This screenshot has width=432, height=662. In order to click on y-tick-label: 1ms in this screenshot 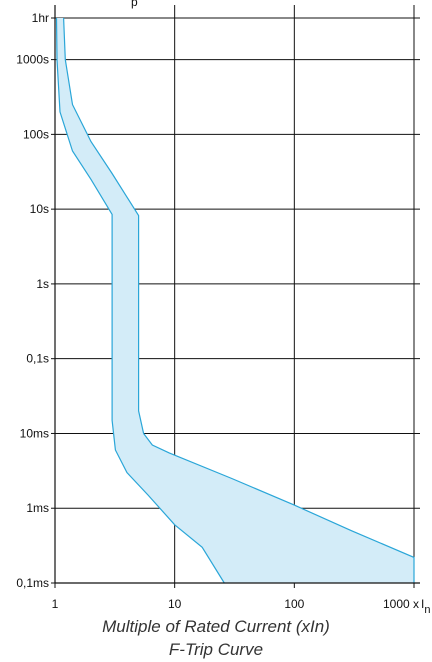, I will do `click(37, 508)`.